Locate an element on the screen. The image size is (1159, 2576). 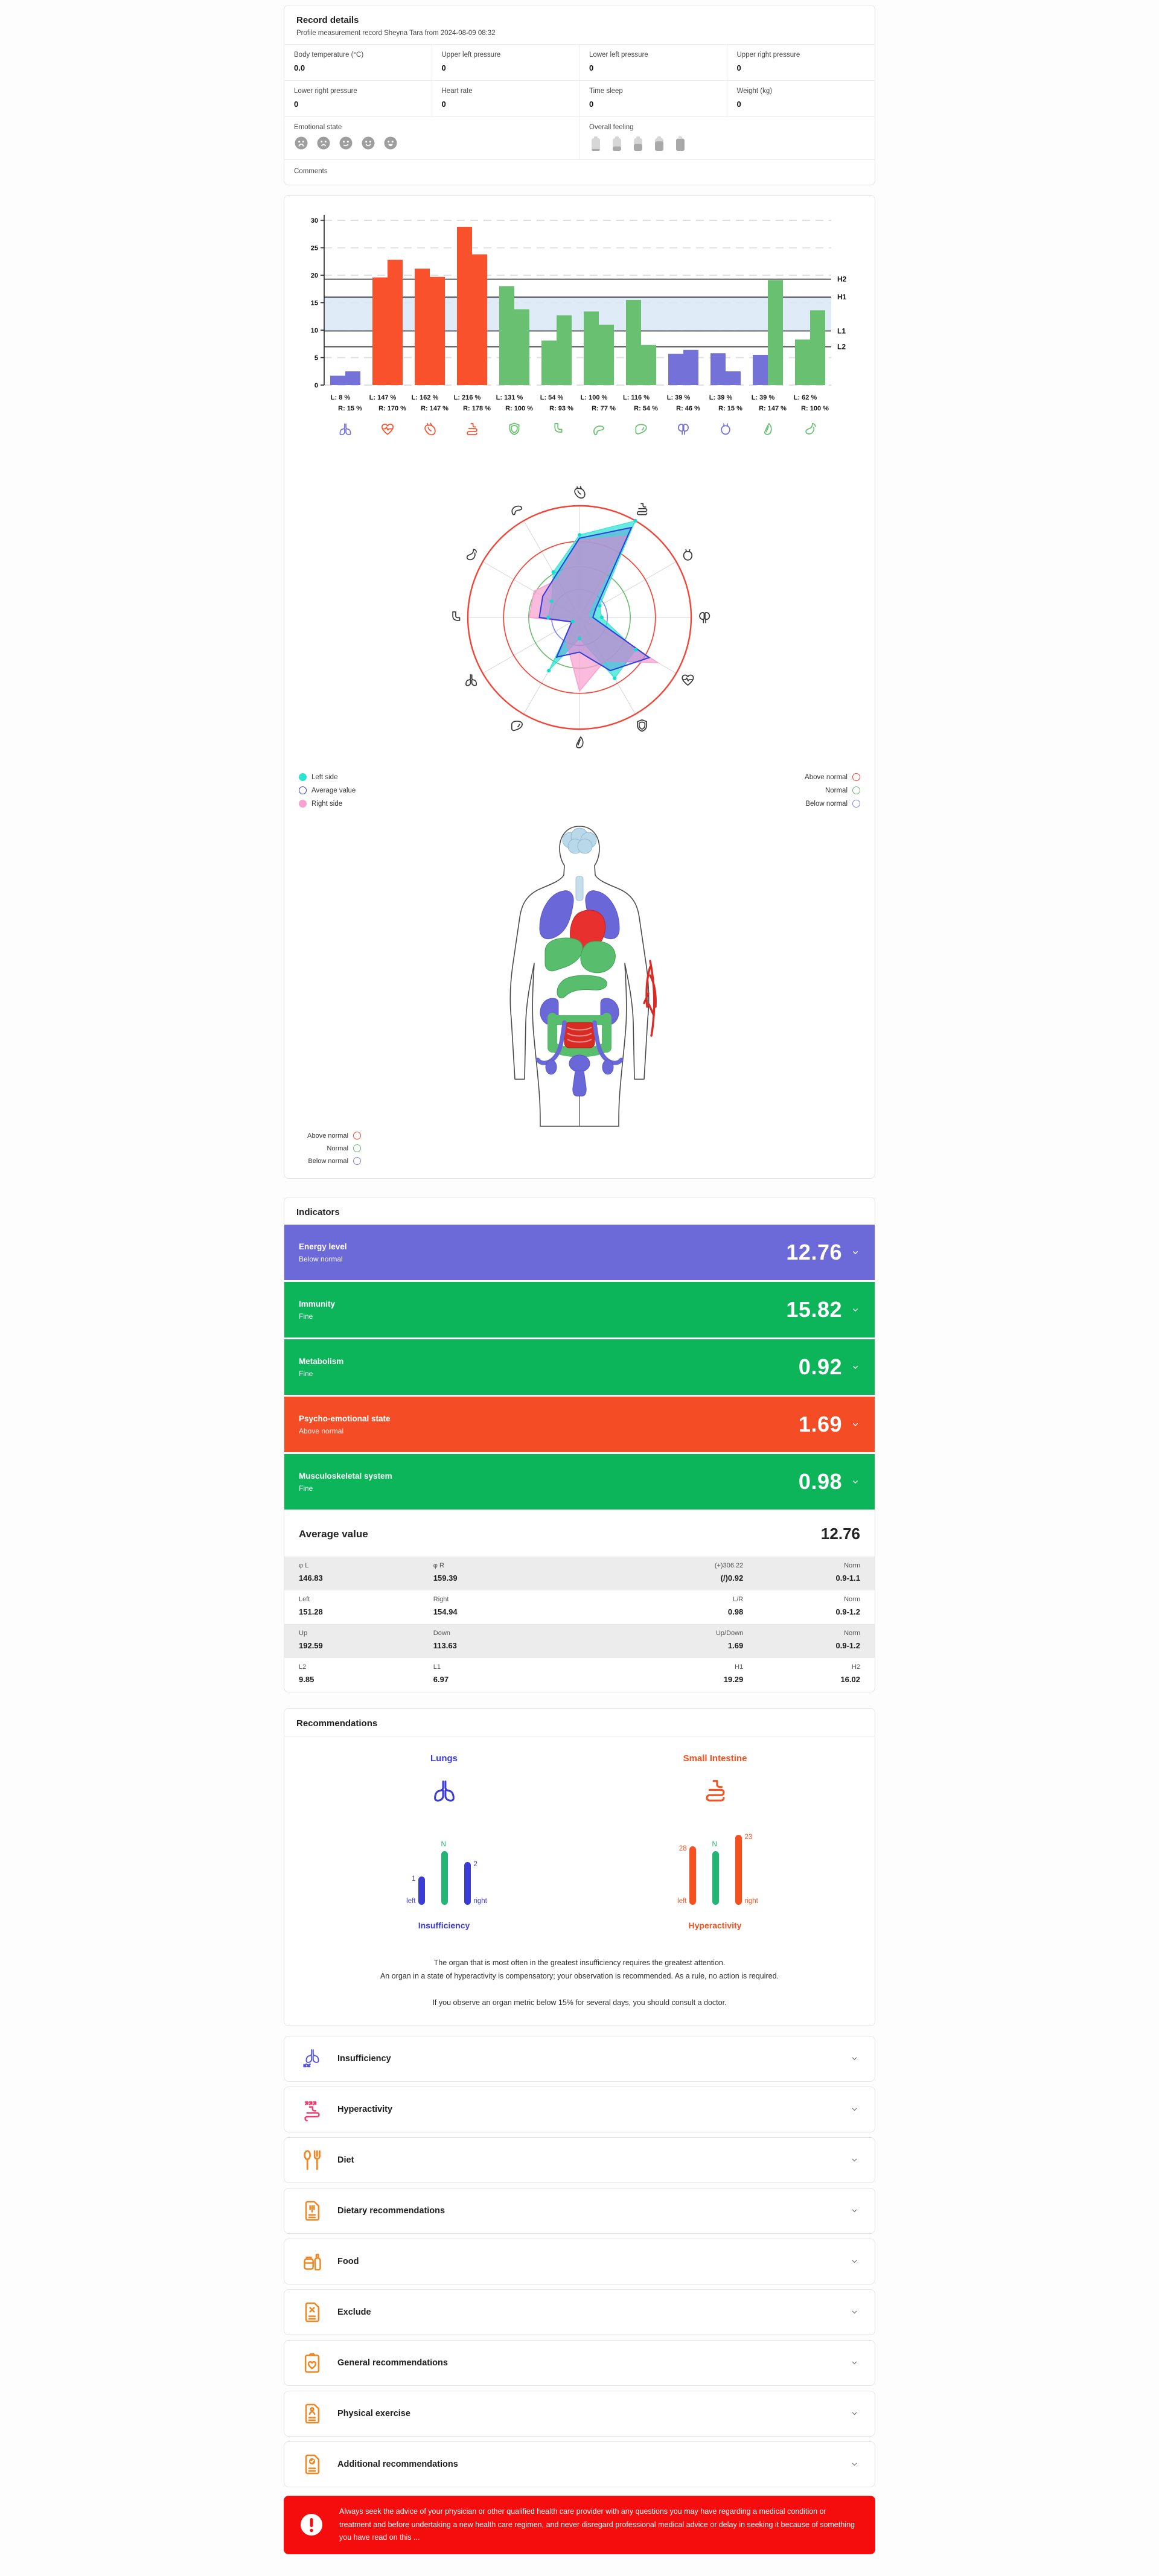
accordion-row-additional-recommendations: Additional recommendations is located at coordinates (579, 2464).